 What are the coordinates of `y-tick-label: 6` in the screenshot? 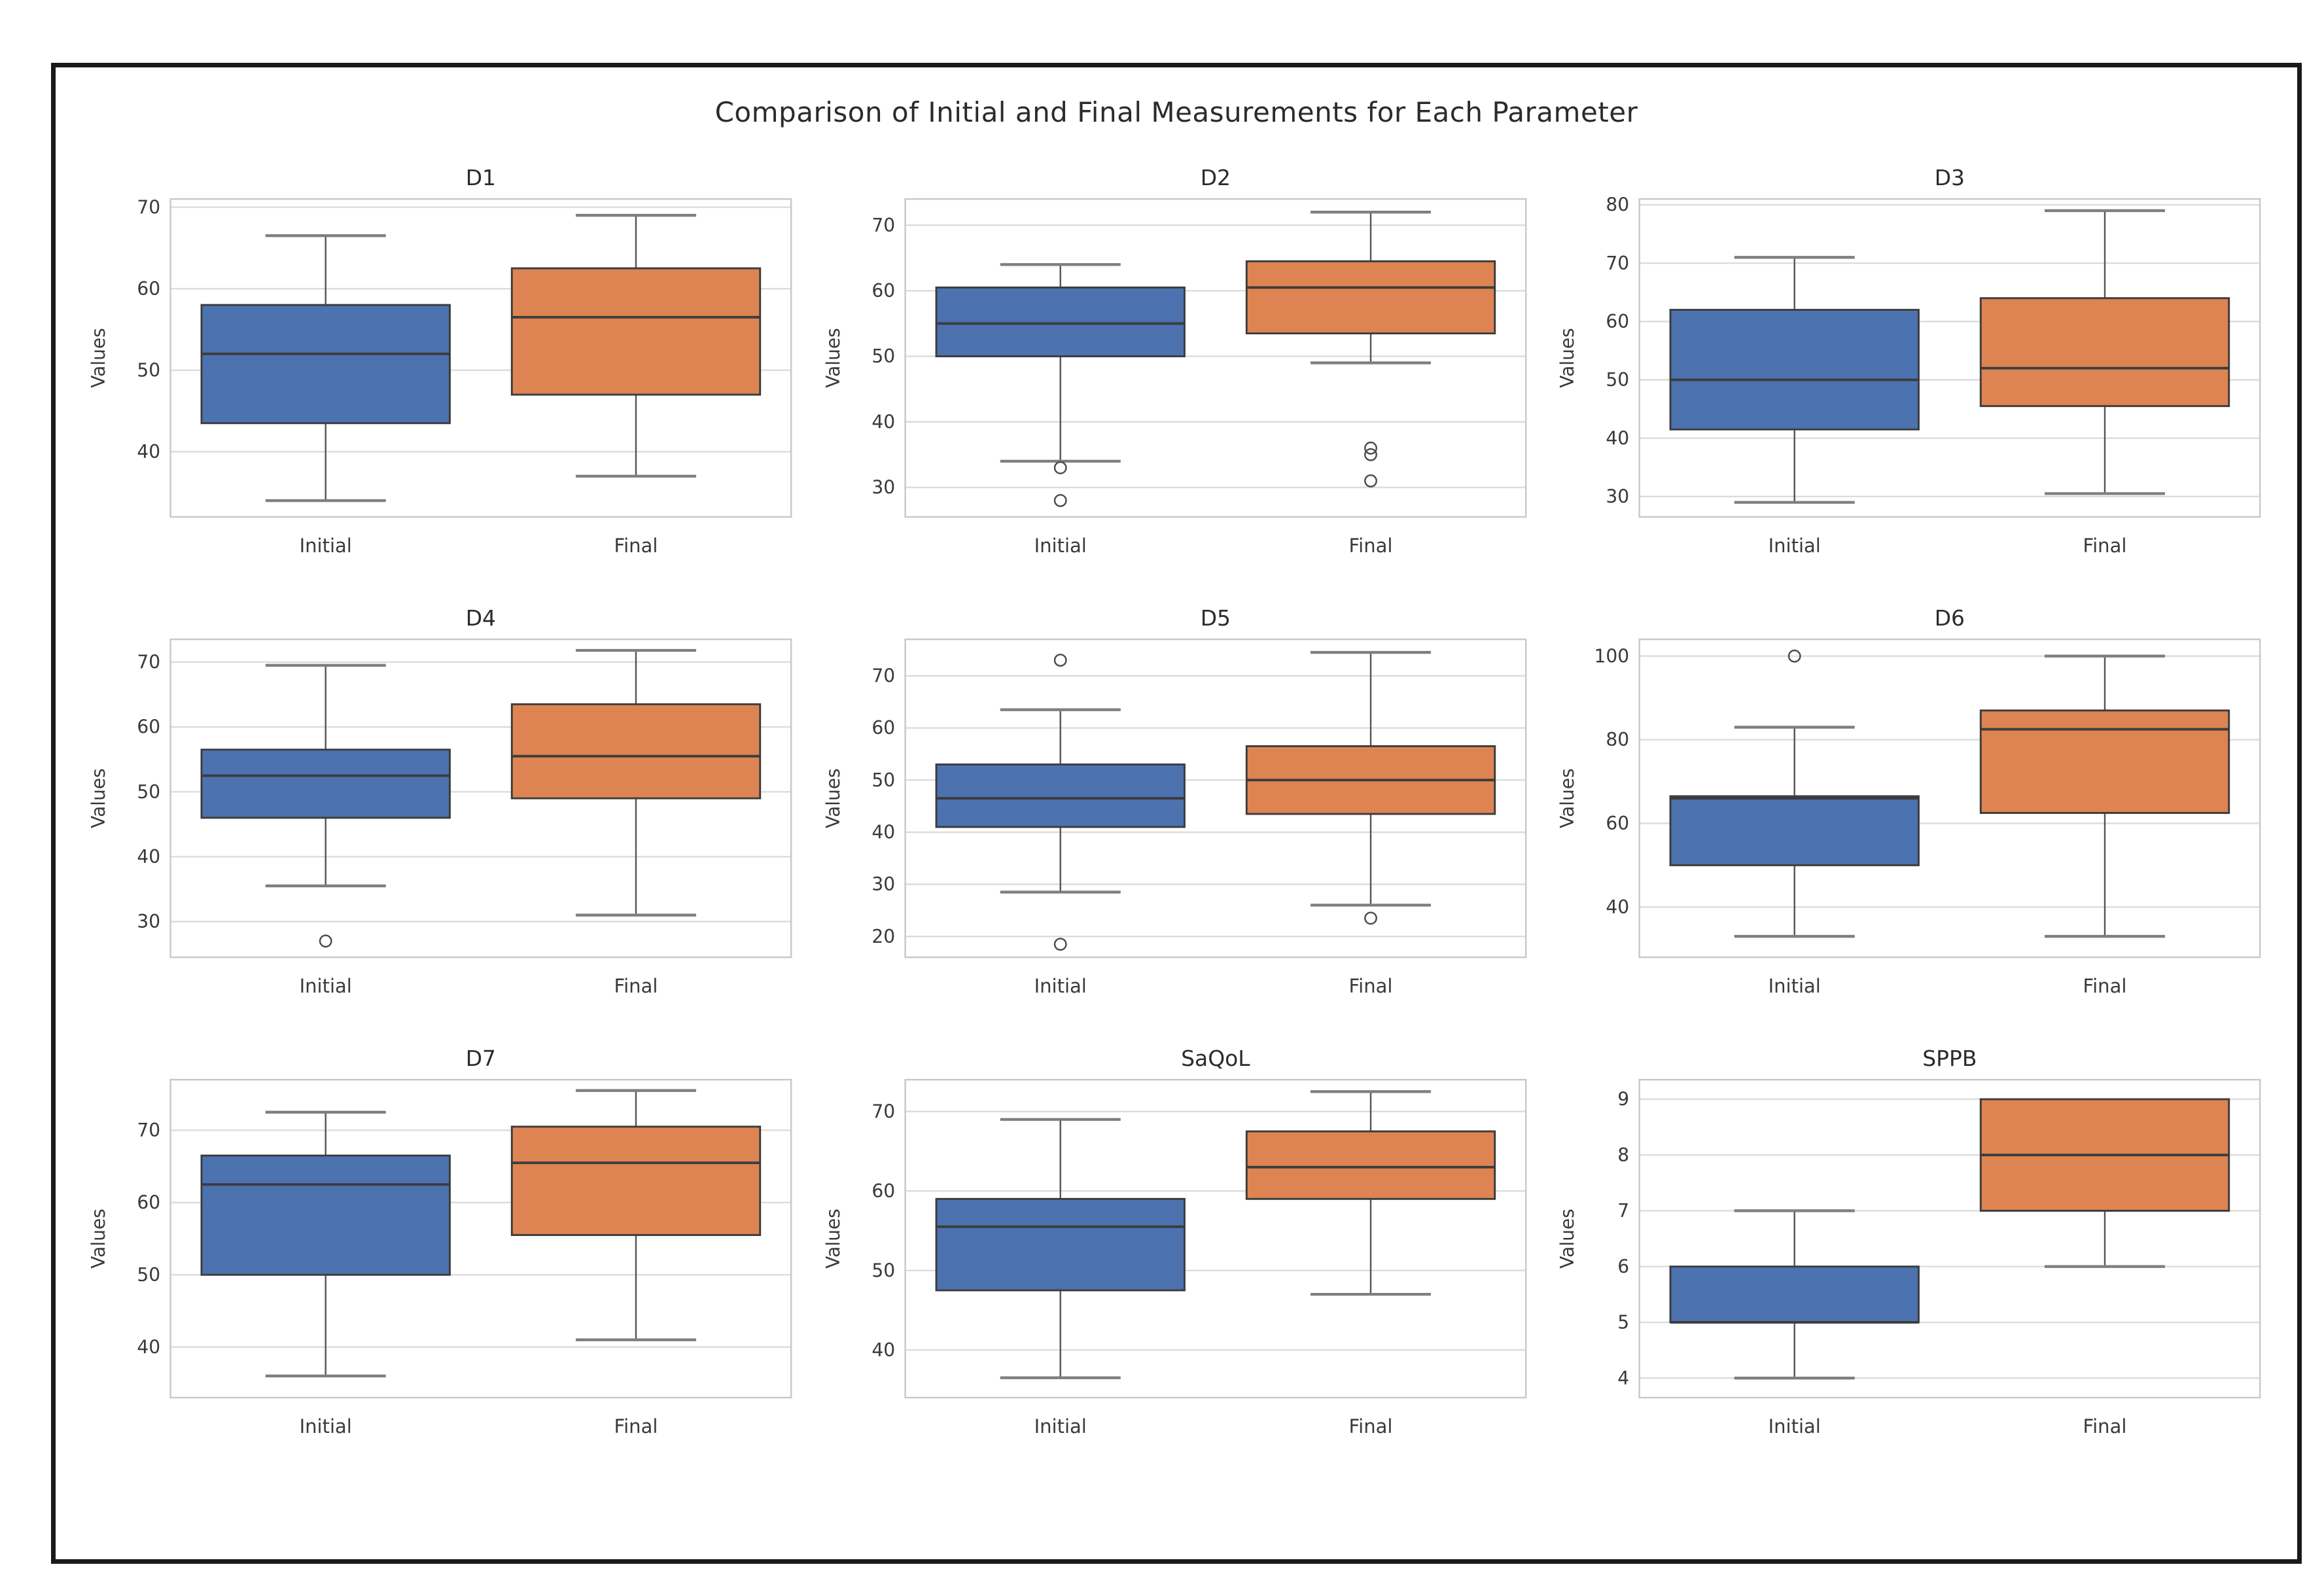 It's located at (1624, 1266).